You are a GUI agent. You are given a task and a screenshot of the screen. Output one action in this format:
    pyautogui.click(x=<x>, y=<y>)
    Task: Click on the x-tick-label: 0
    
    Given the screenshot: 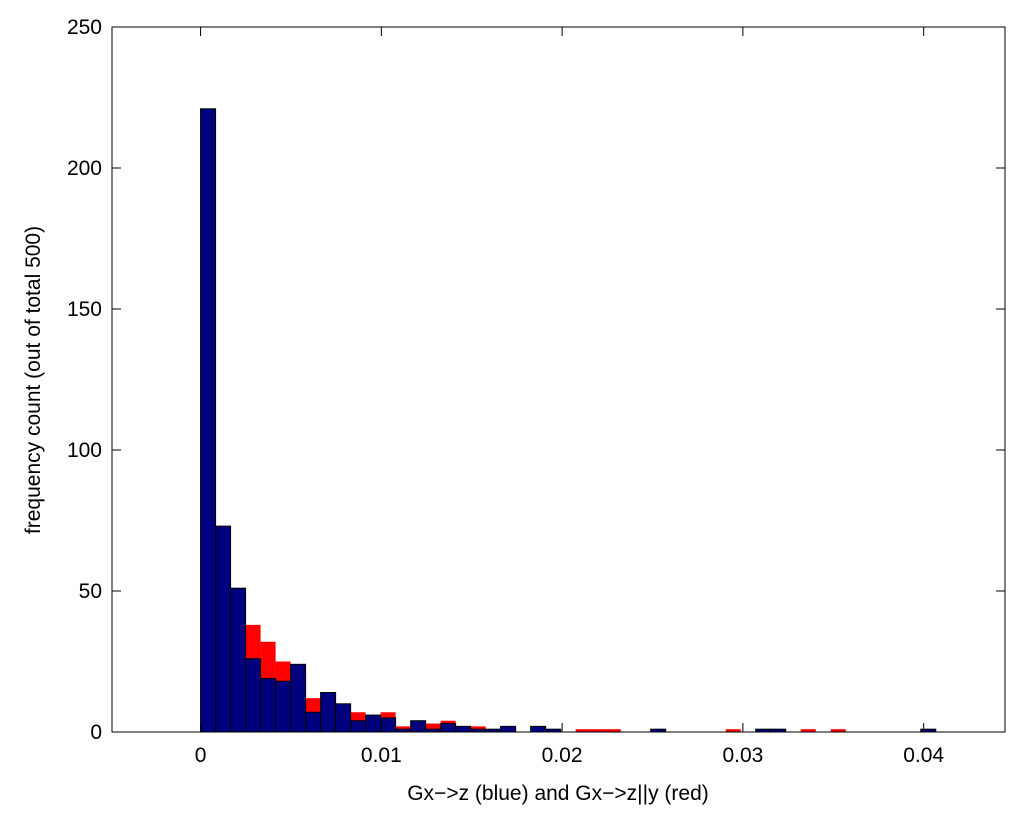 What is the action you would take?
    pyautogui.click(x=201, y=755)
    